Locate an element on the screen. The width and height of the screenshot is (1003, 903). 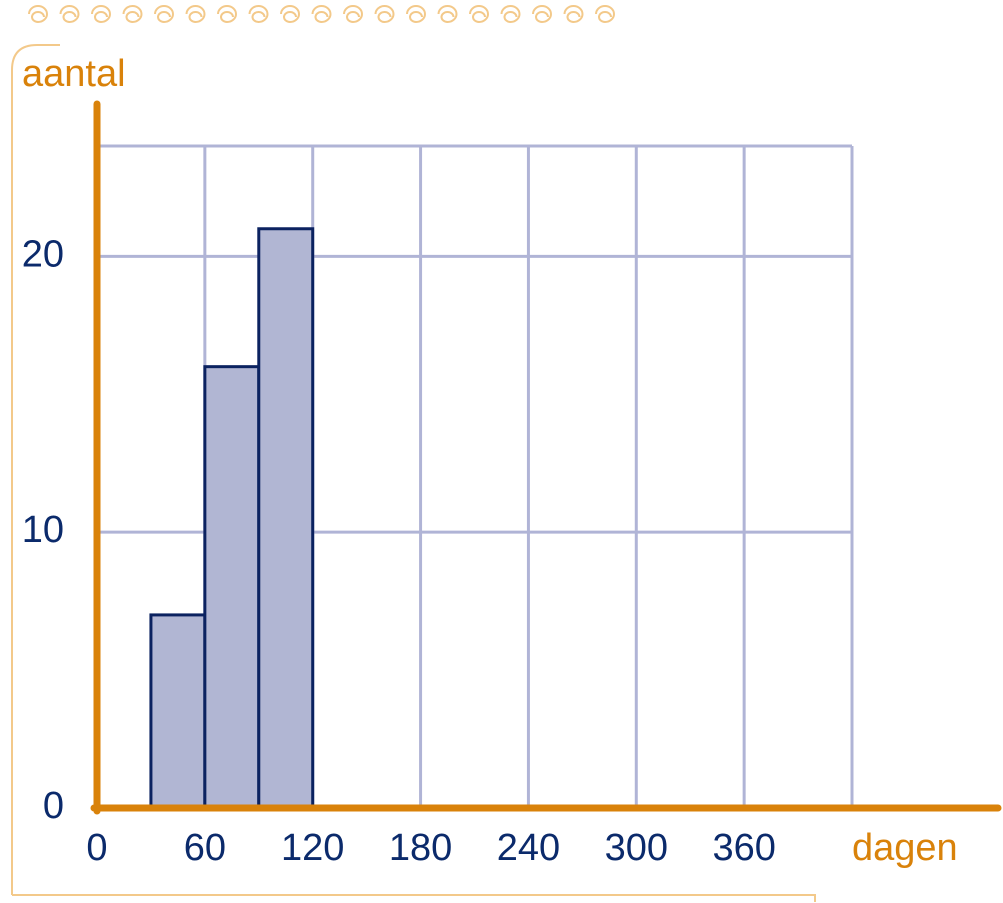
y-tick-label: 20 is located at coordinates (43, 254).